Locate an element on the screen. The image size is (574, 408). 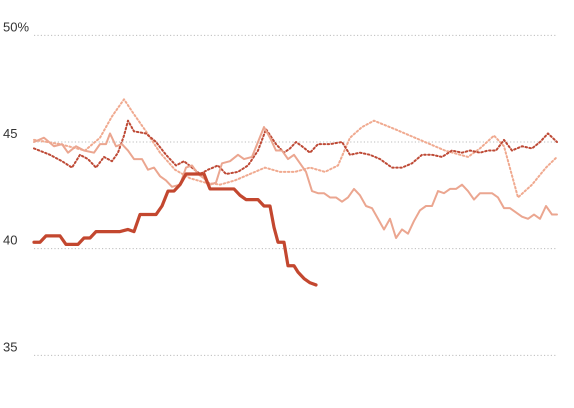
y-tick-label-45: 45 is located at coordinates (10, 133).